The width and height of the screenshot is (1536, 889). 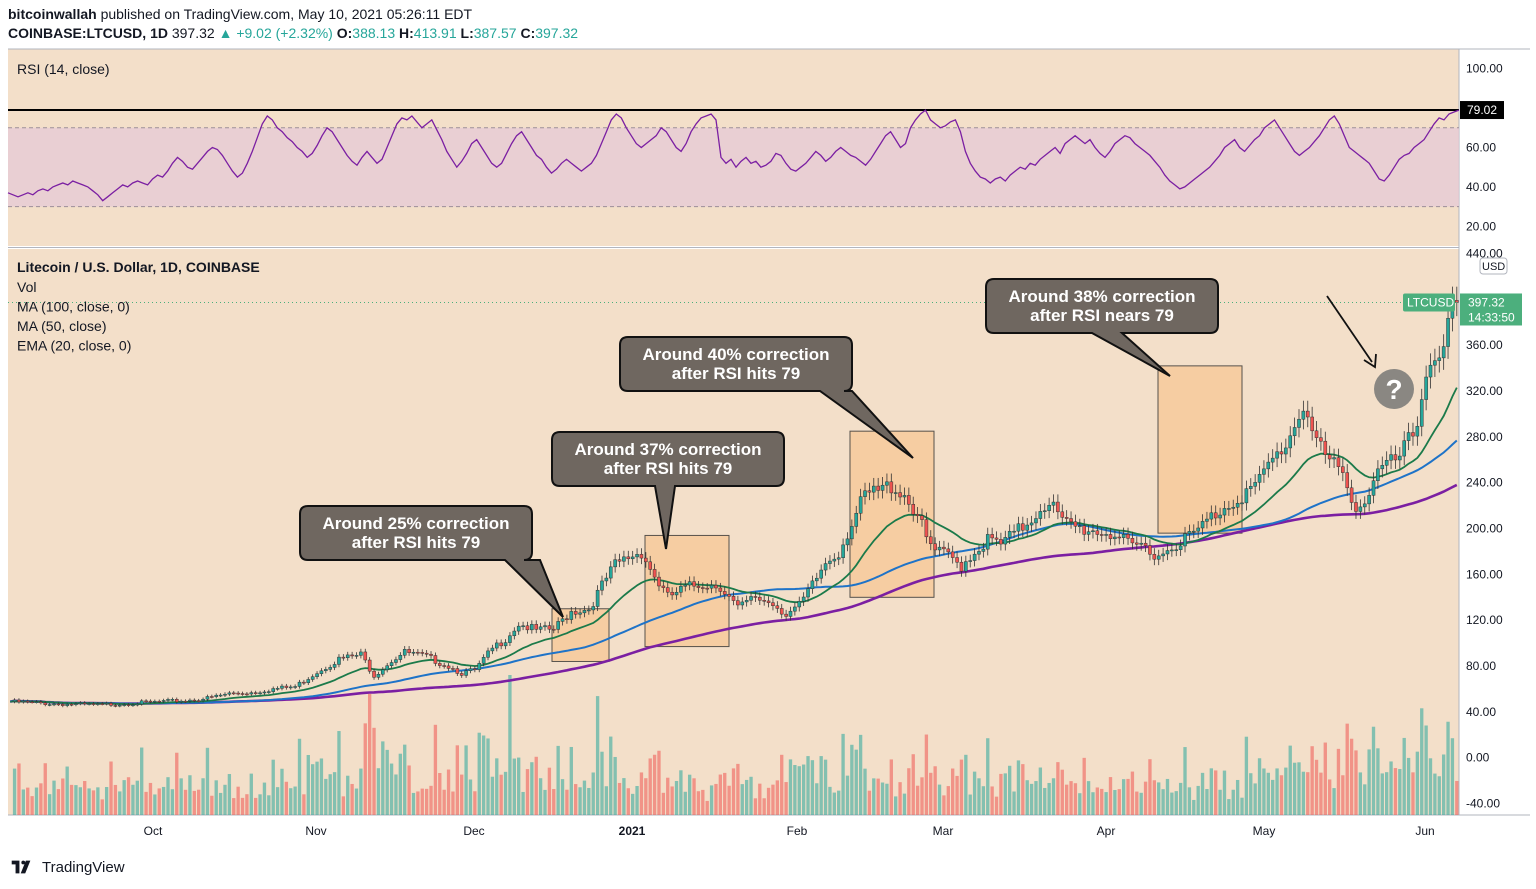 I want to click on price-tick-label: 240.00, so click(x=1484, y=483).